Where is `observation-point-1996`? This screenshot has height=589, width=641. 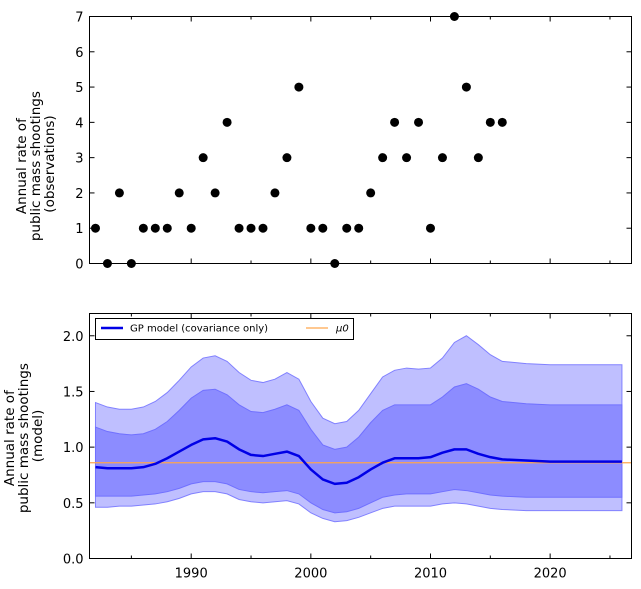 observation-point-1996 is located at coordinates (263, 228).